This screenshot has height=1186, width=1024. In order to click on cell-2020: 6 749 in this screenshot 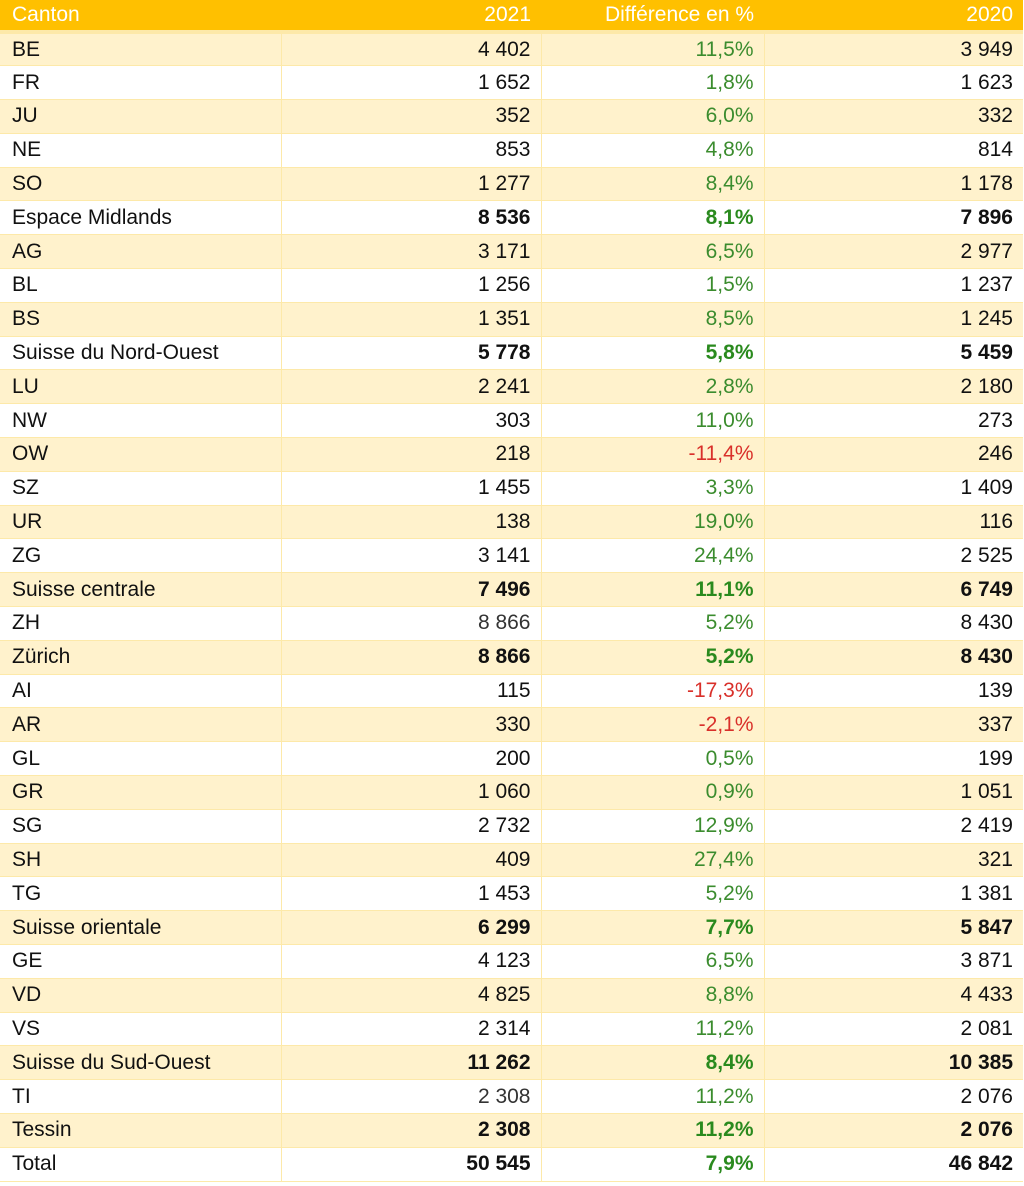, I will do `click(893, 590)`.